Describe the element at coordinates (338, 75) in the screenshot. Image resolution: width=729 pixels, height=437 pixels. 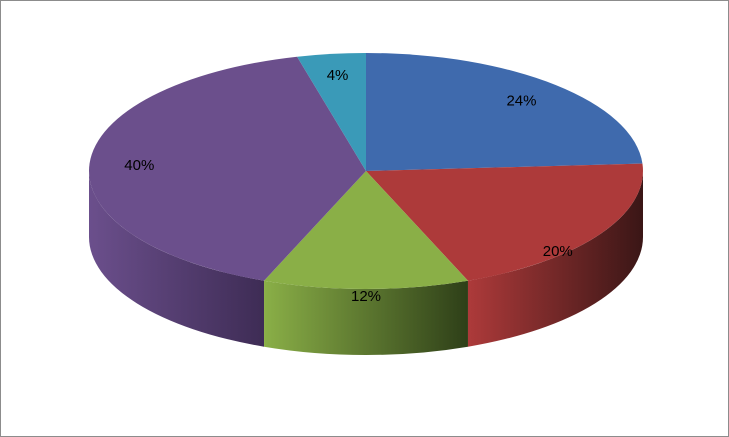
I see `data-label-4: 4%` at that location.